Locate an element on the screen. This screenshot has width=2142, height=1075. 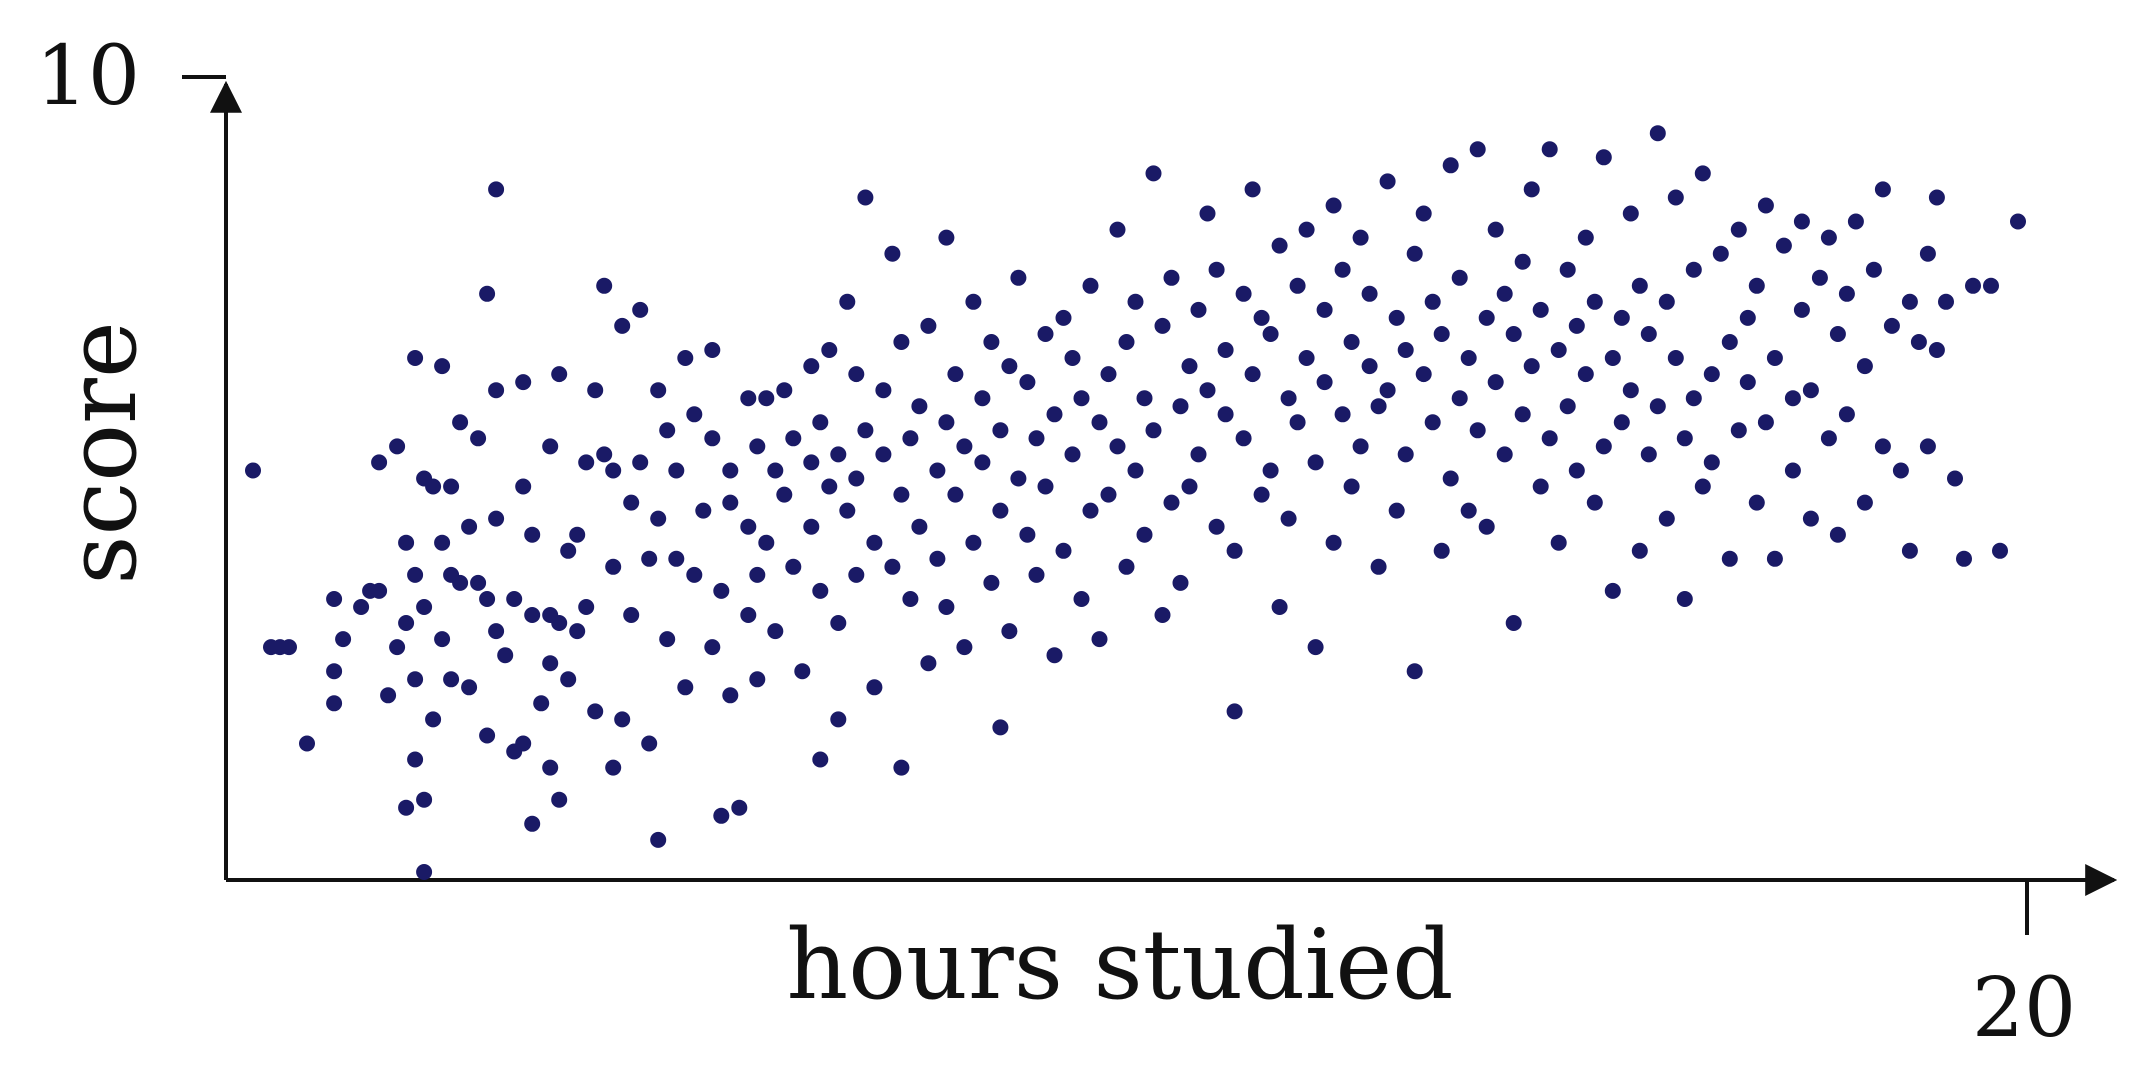
x-tick-label-20: 20 is located at coordinates (2024, 1008).